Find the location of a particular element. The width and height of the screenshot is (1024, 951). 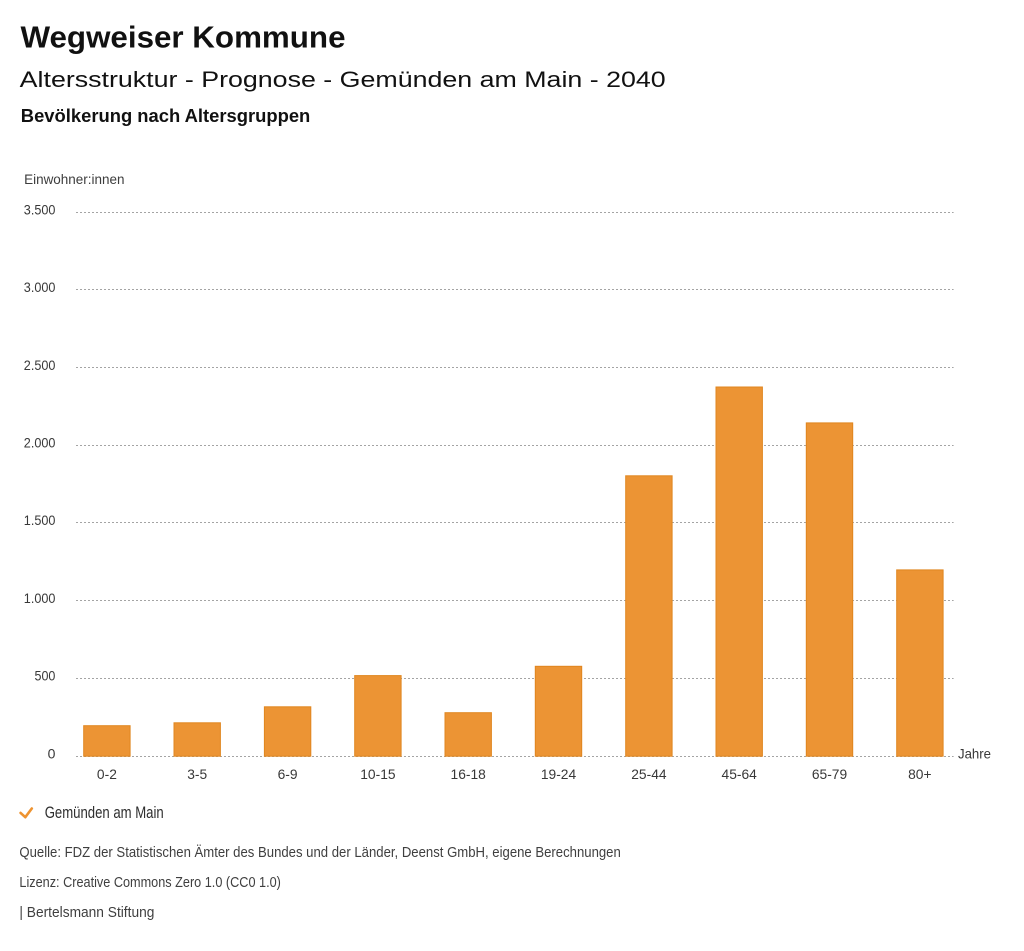

svg-text: 65-79 is located at coordinates (830, 774).